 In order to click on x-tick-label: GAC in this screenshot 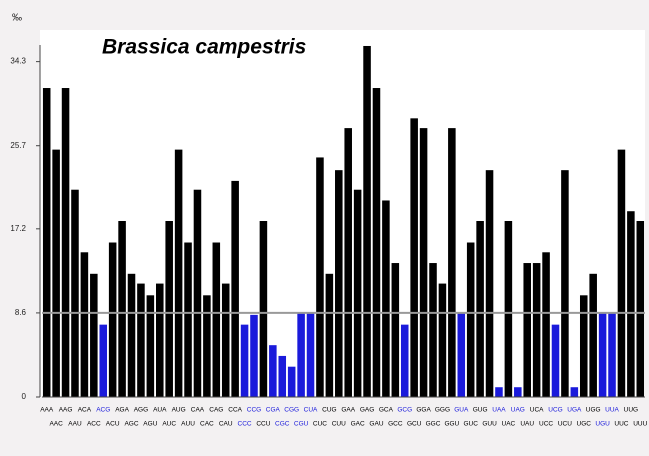, I will do `click(358, 424)`.